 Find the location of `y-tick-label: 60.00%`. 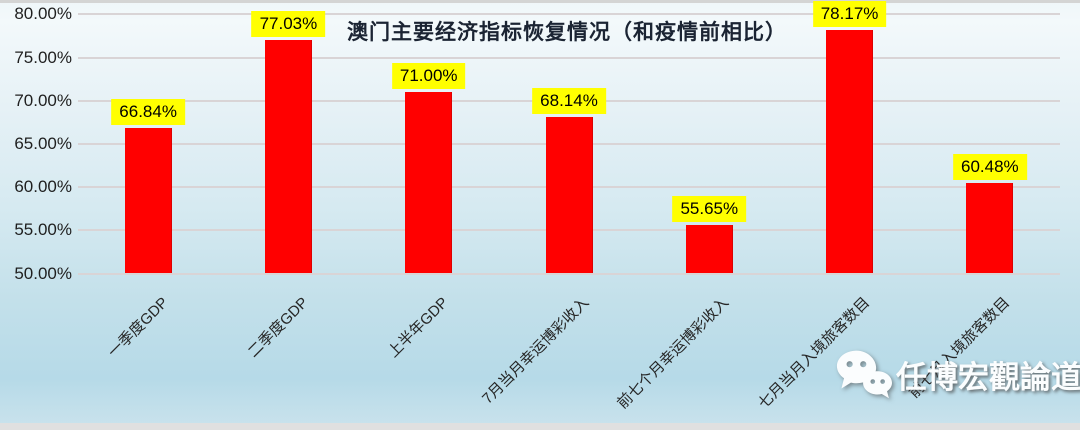

y-tick-label: 60.00% is located at coordinates (43, 187).